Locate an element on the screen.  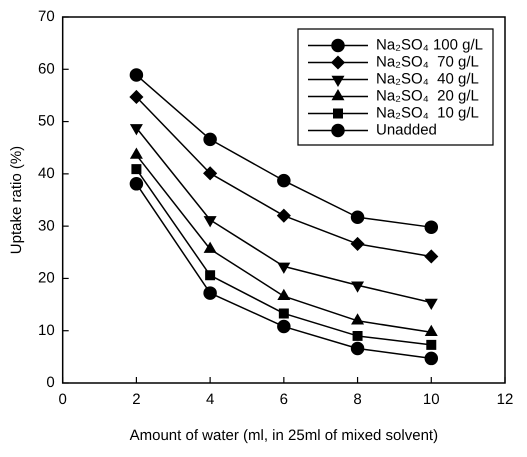
legend-label: Na₂SO₄ 10 g/L is located at coordinates (427, 113).